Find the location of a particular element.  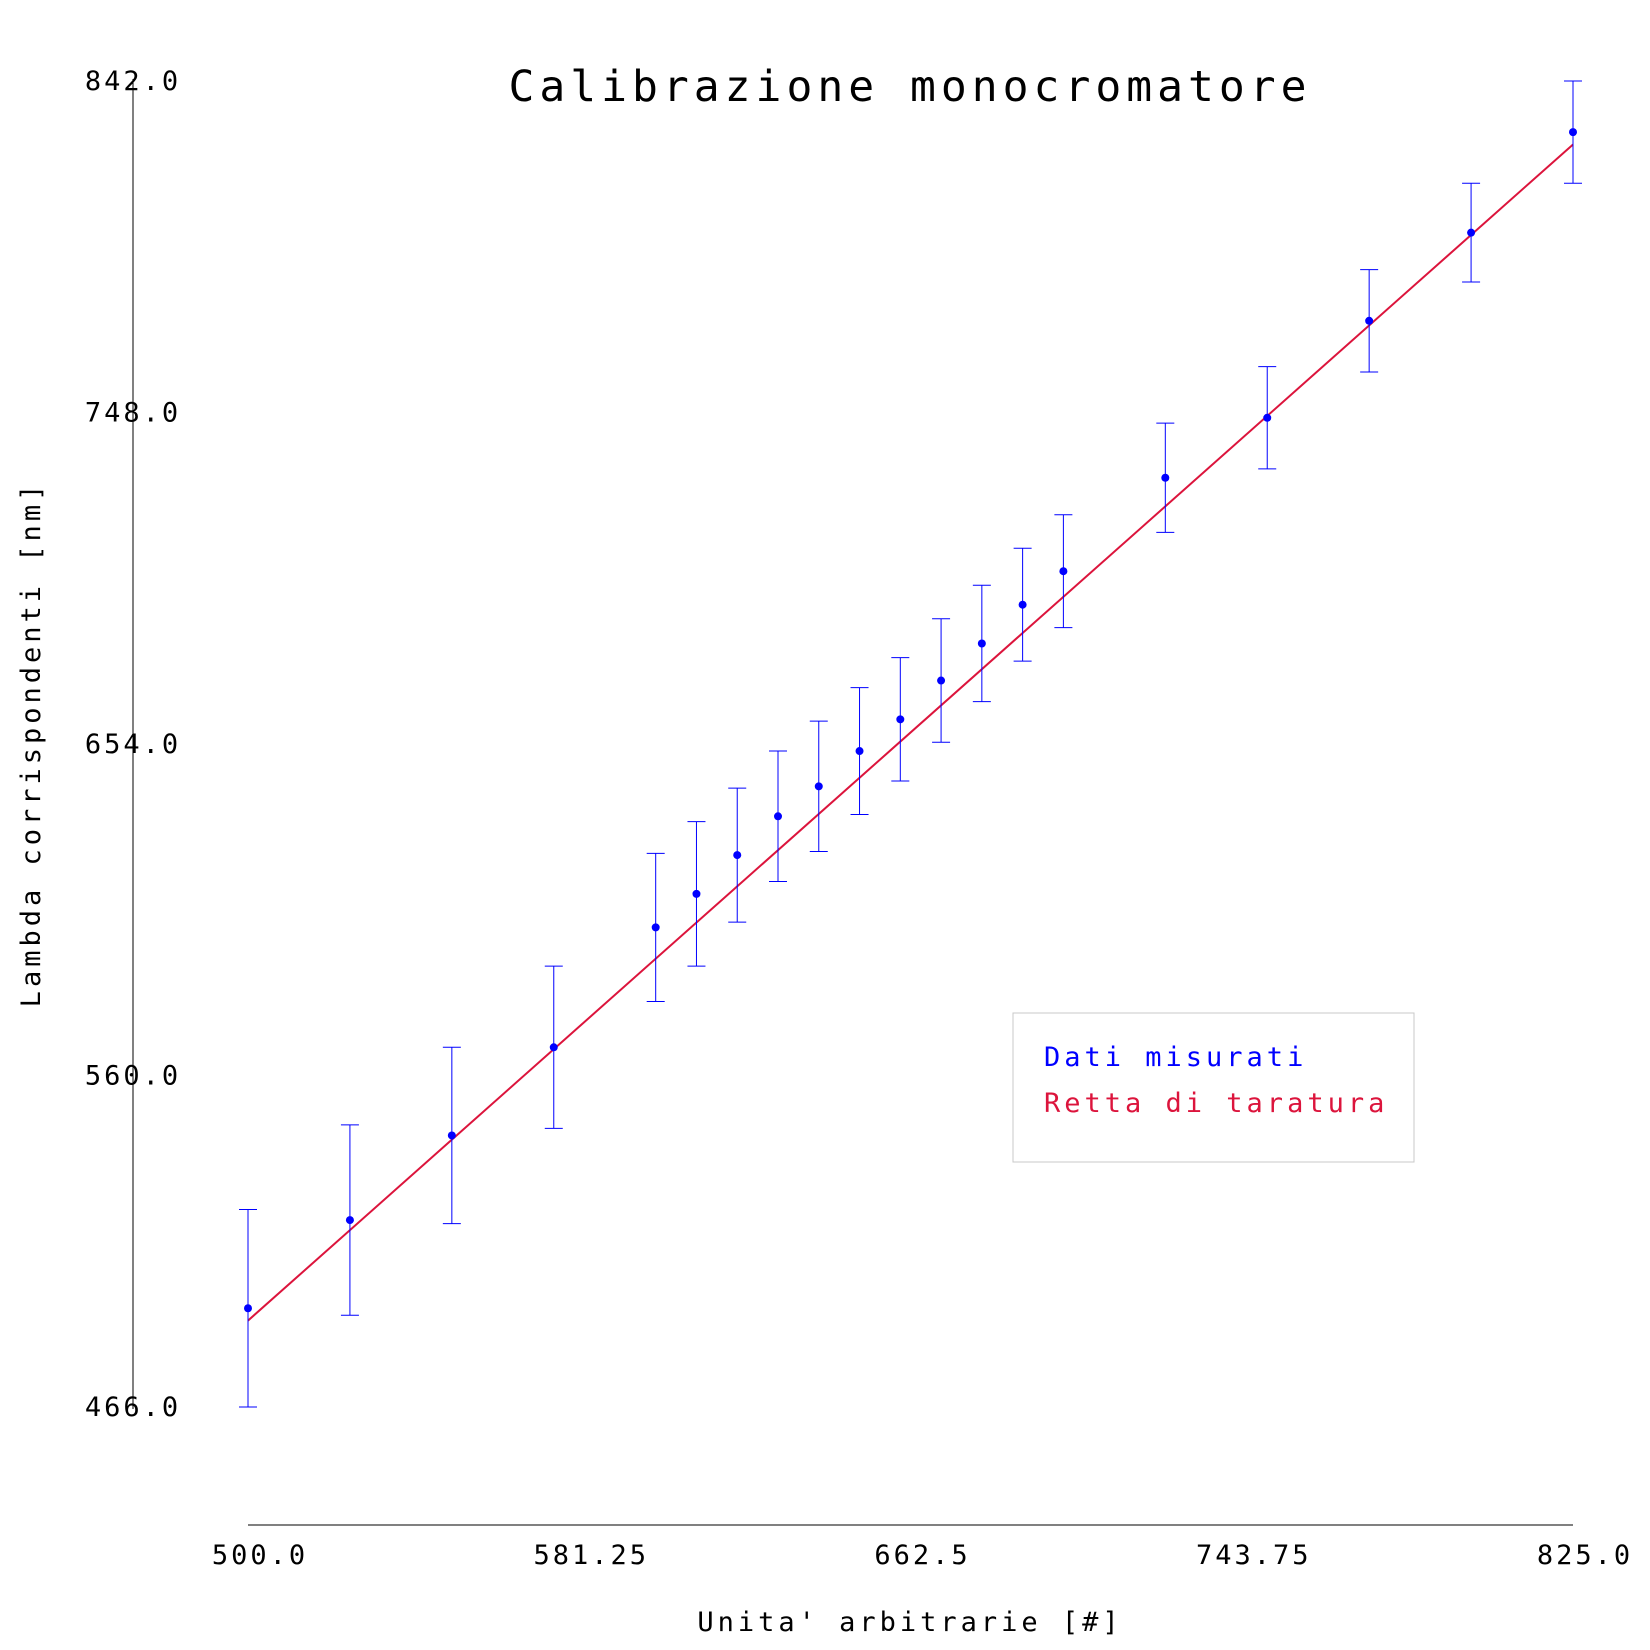

y-axis-label: Lambda corrispondenti [nm] is located at coordinates (31, 744).